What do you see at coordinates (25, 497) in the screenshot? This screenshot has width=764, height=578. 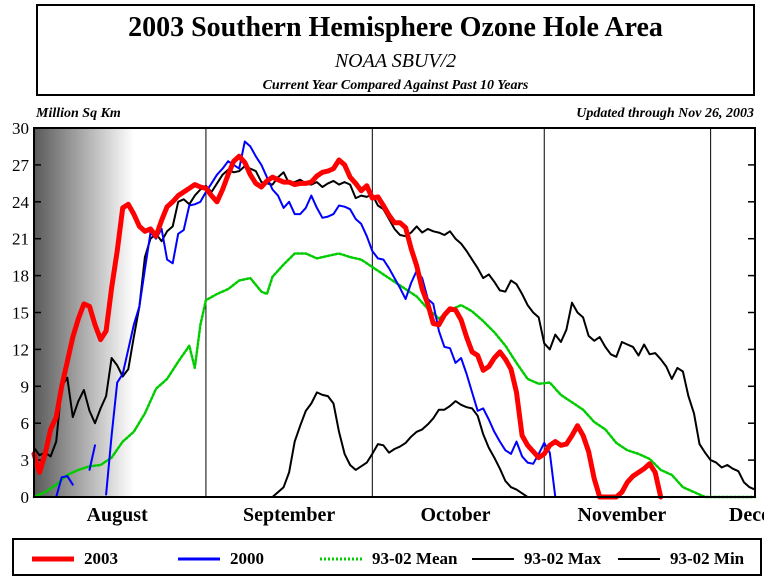 I see `y-tick-label-0: 0` at bounding box center [25, 497].